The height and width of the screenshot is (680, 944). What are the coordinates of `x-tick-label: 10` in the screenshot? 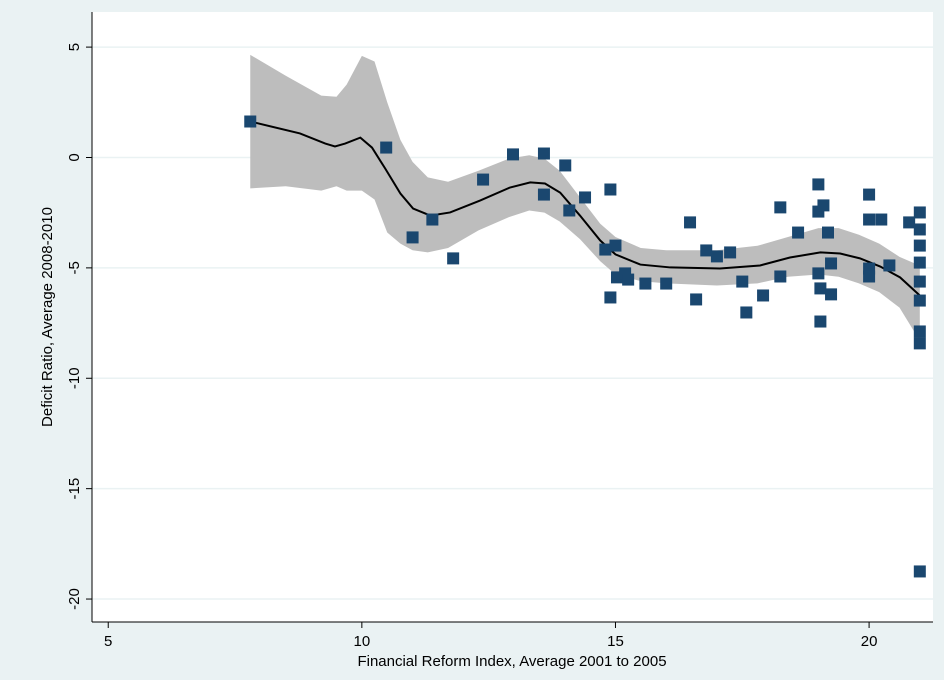 It's located at (362, 641).